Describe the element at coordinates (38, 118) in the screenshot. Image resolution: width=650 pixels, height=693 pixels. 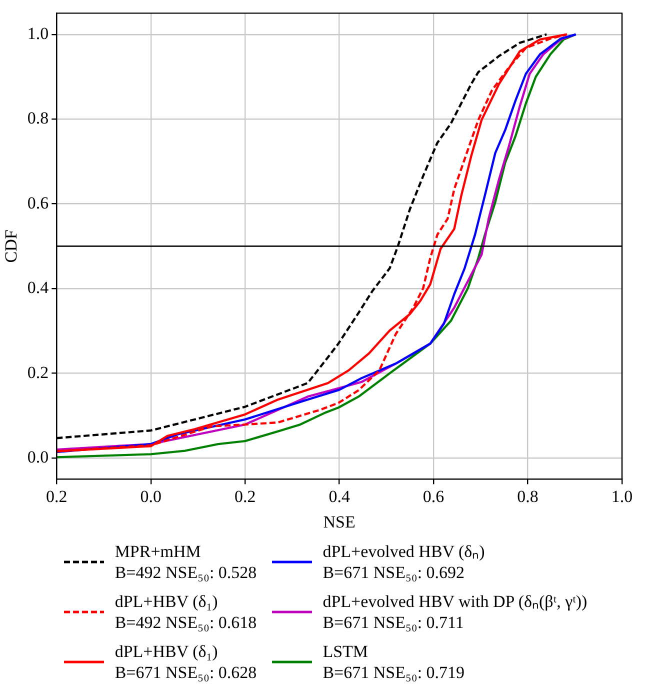
I see `y-tick-label: 0.8` at that location.